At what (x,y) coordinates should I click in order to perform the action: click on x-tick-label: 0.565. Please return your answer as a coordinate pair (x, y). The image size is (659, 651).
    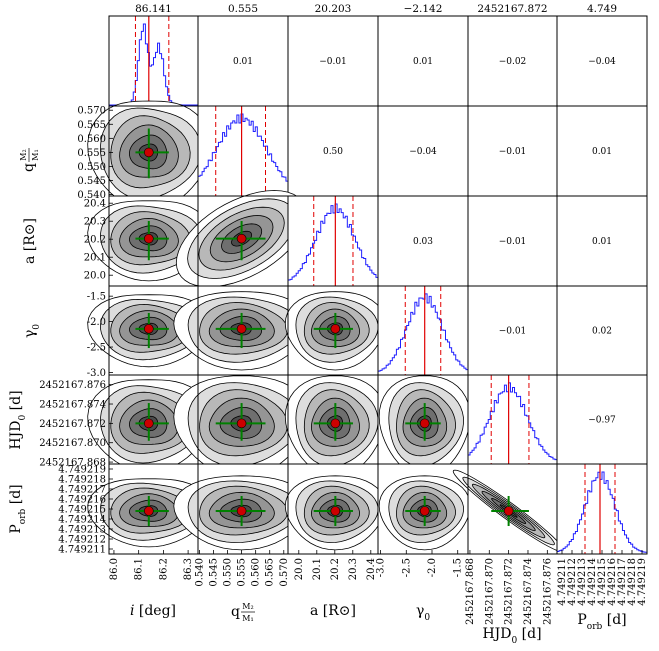
    Looking at the image, I should click on (270, 572).